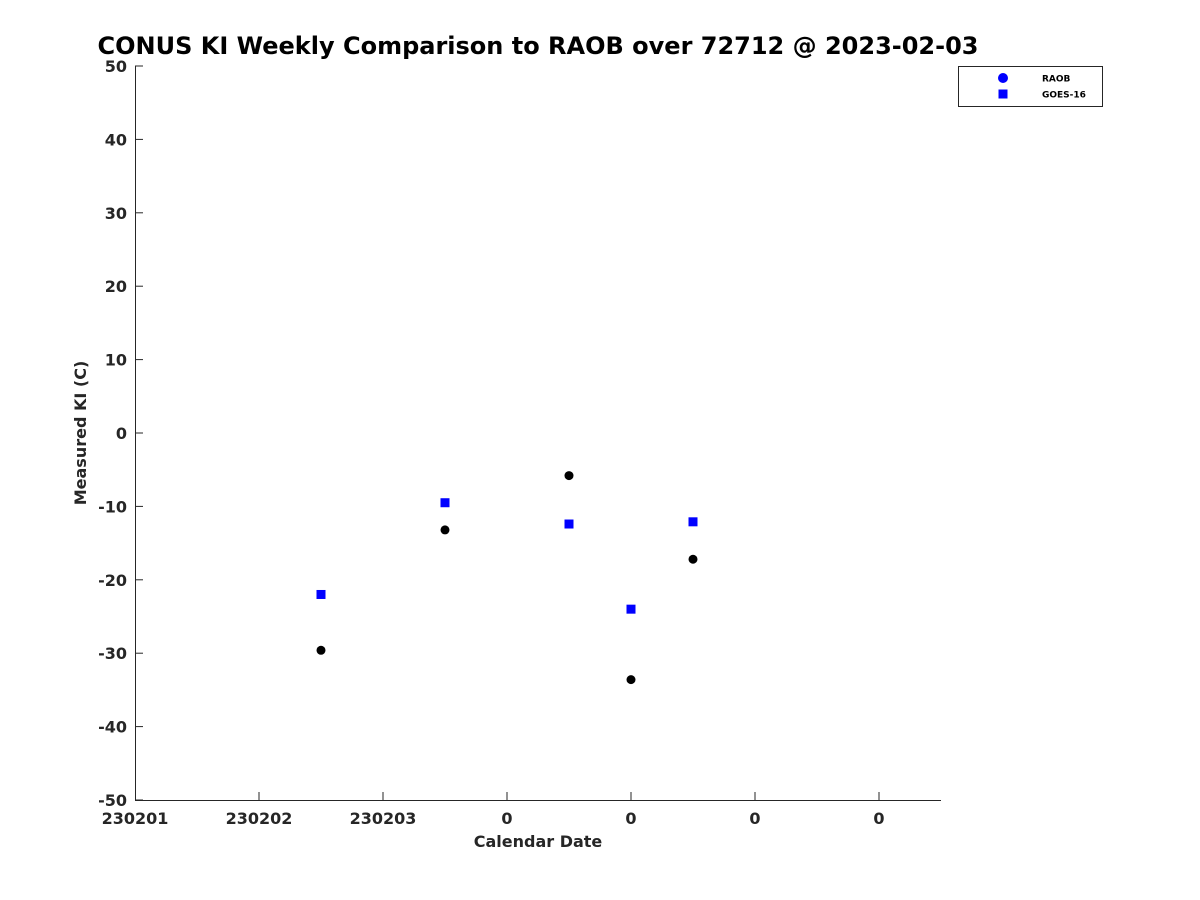 The width and height of the screenshot is (1200, 900). I want to click on legend-label: GOES-16, so click(1064, 96).